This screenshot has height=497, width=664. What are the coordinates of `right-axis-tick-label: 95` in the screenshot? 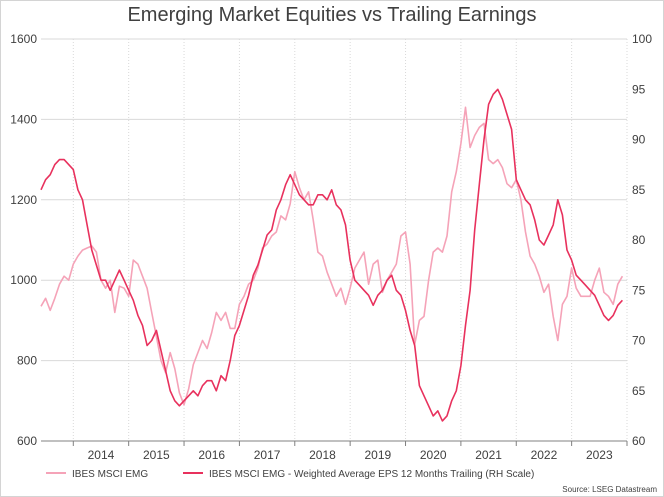 It's located at (639, 89).